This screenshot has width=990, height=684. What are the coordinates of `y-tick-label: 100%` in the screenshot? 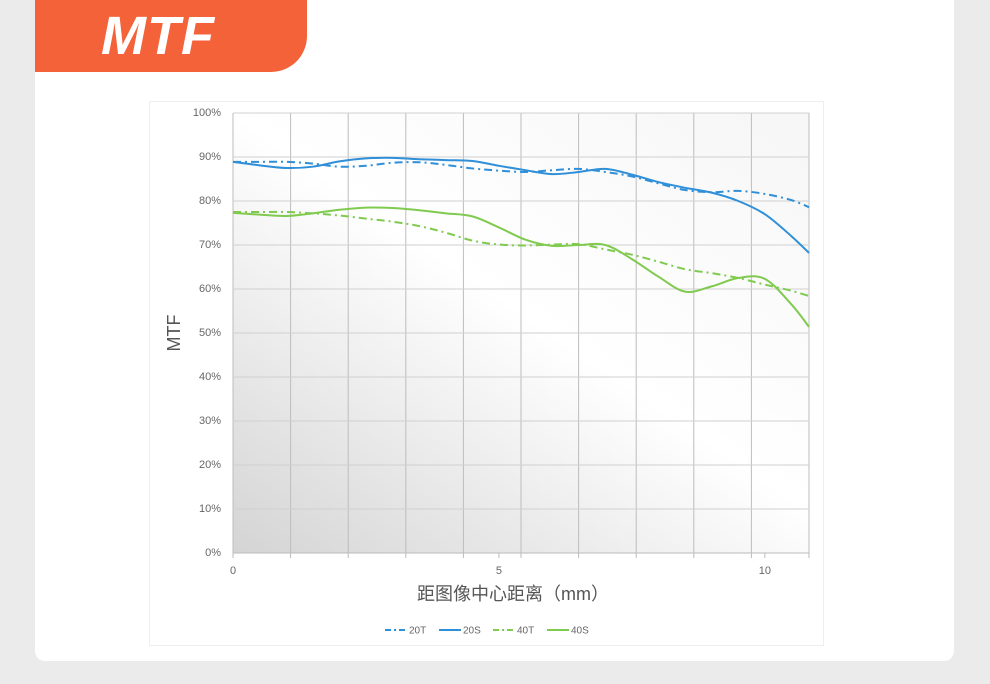 It's located at (207, 113).